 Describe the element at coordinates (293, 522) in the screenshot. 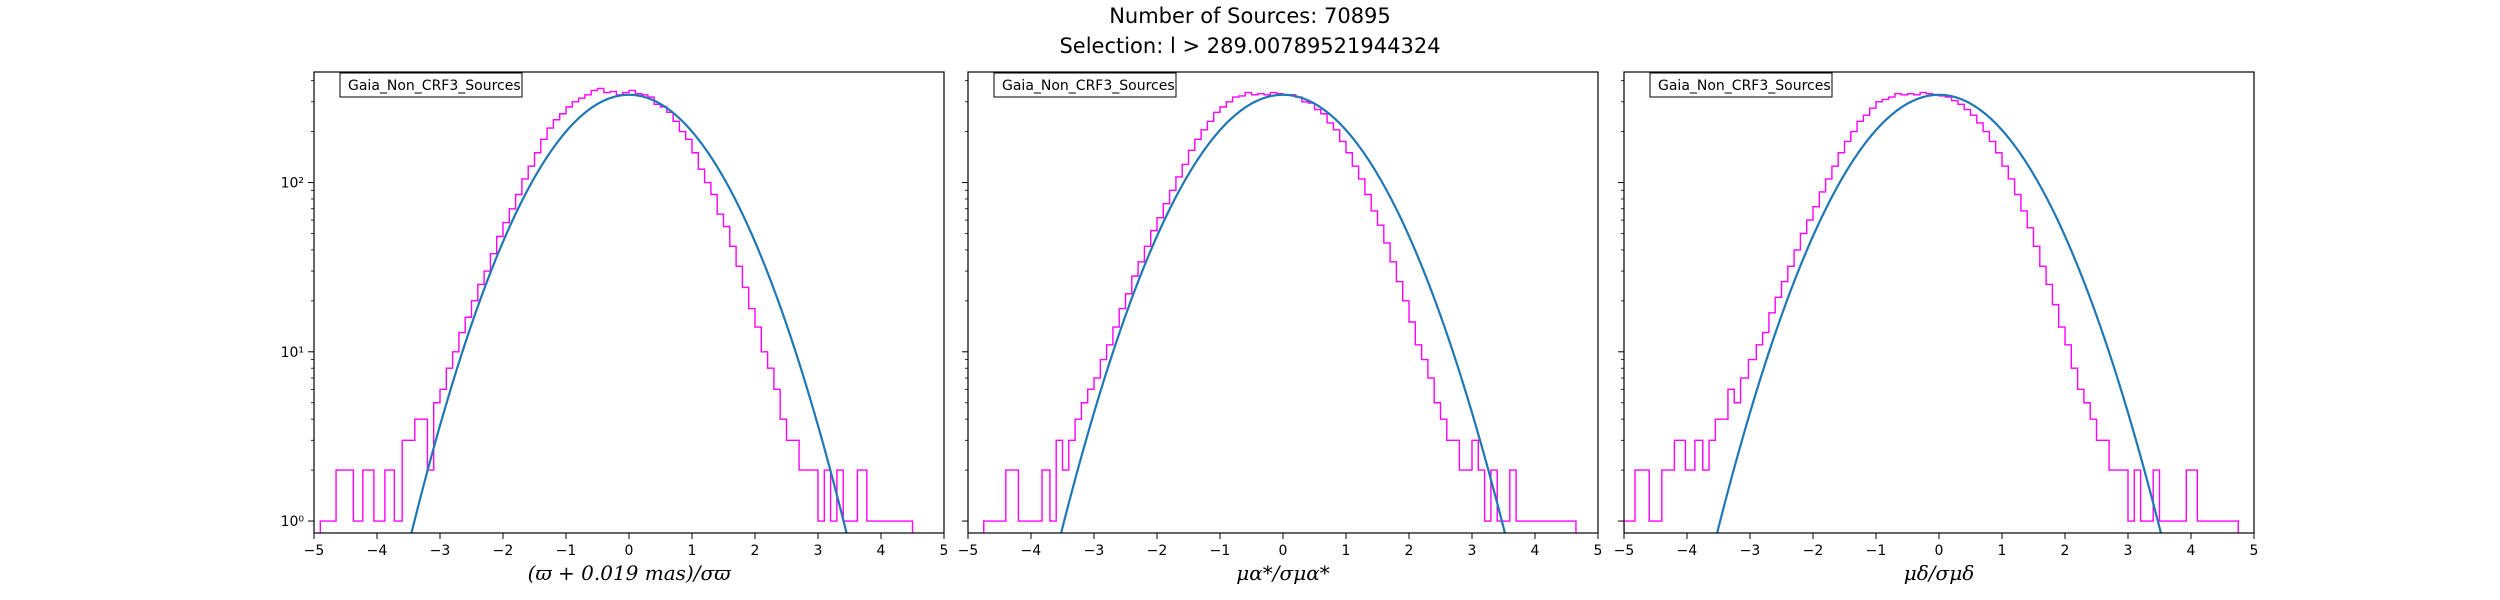

I see `y-tick-label: 10⁰` at that location.